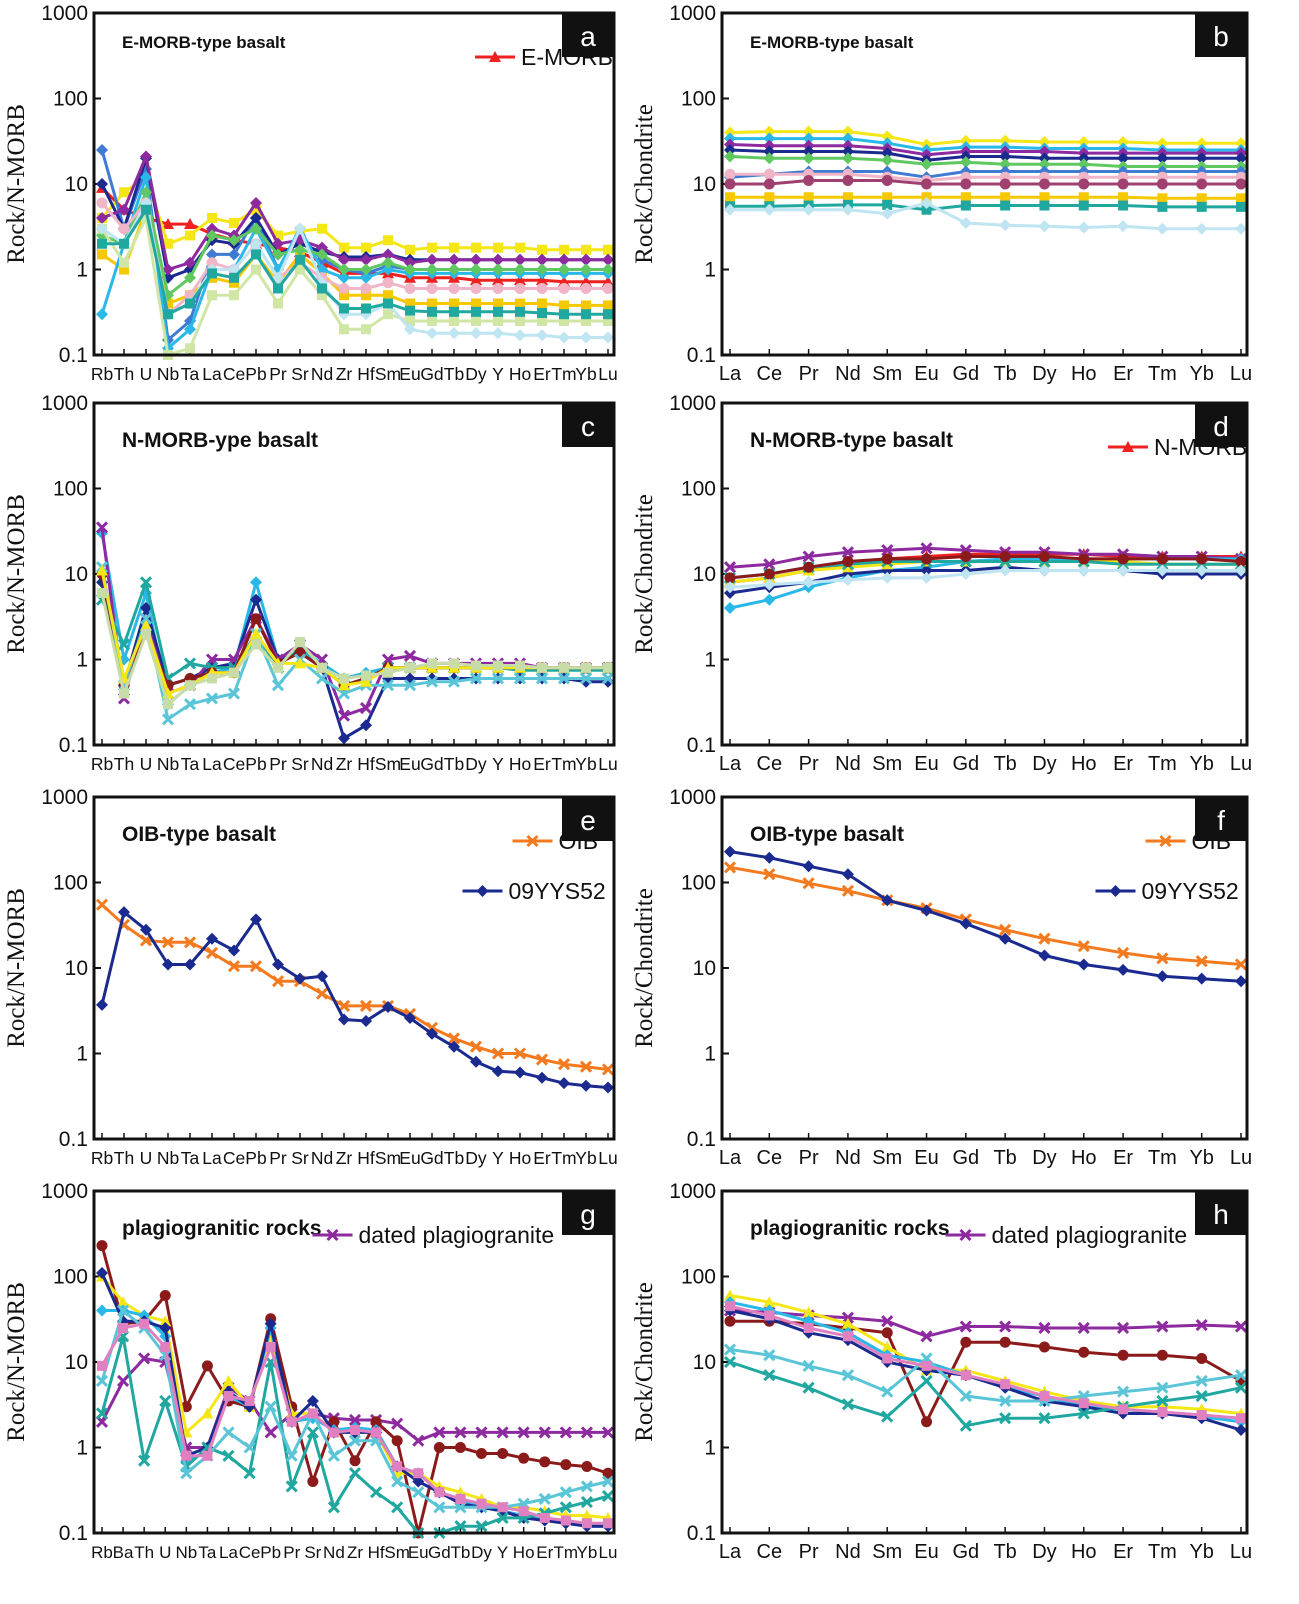 This screenshot has height=1604, width=1299. Describe the element at coordinates (557, 891) in the screenshot. I see `legend-label: 09YYS52` at that location.